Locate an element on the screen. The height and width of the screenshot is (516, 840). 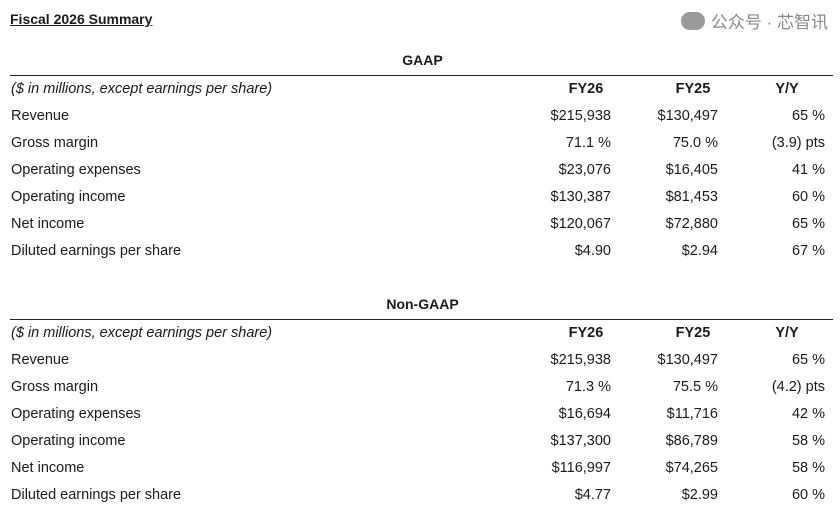
fy26-value: $116,997 is located at coordinates (581, 468).